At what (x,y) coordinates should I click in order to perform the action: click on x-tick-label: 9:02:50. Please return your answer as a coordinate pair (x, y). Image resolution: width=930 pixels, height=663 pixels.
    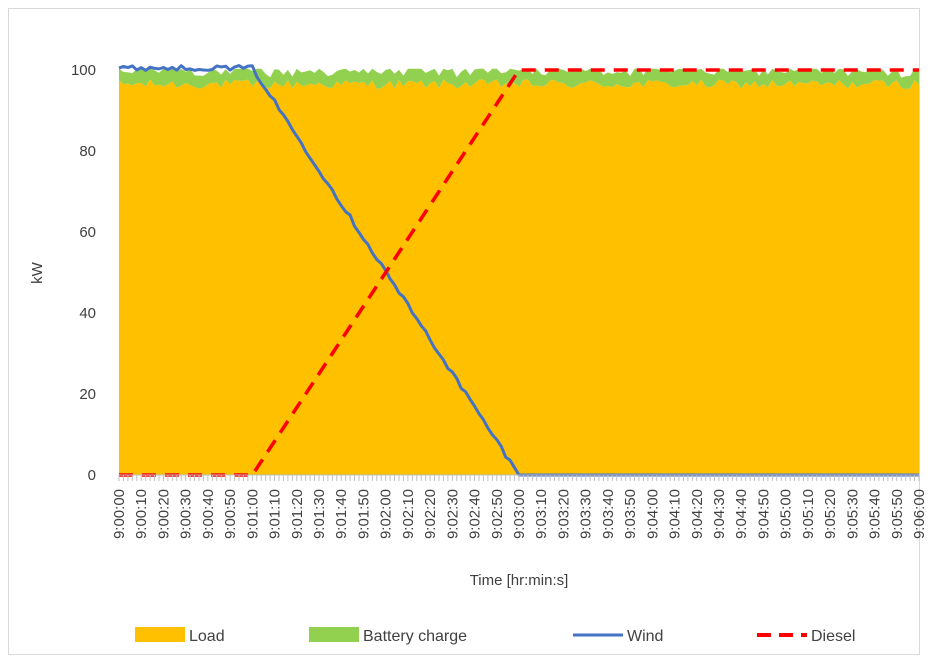
    Looking at the image, I should click on (497, 514).